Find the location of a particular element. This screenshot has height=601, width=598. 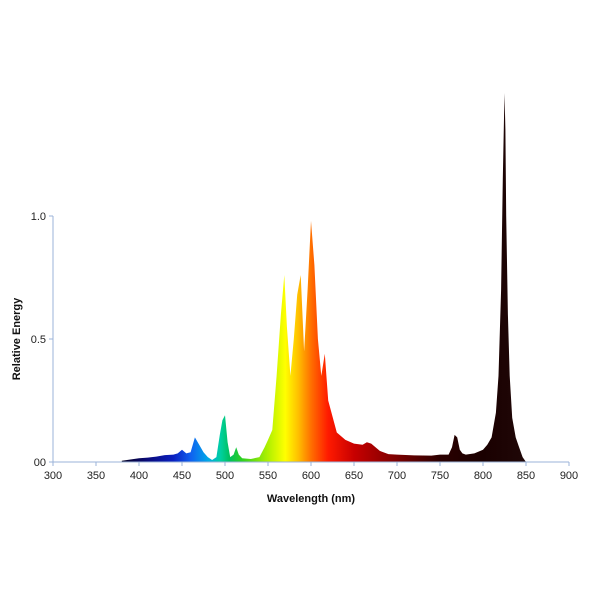

y-tick-label: 00 is located at coordinates (40, 463).